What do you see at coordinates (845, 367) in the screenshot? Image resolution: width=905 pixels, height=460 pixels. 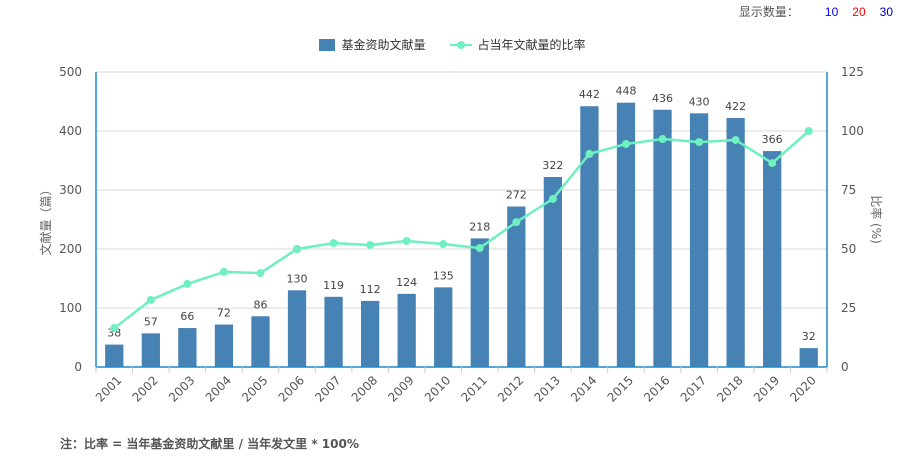 I see `y-right-tick-label: 0` at bounding box center [845, 367].